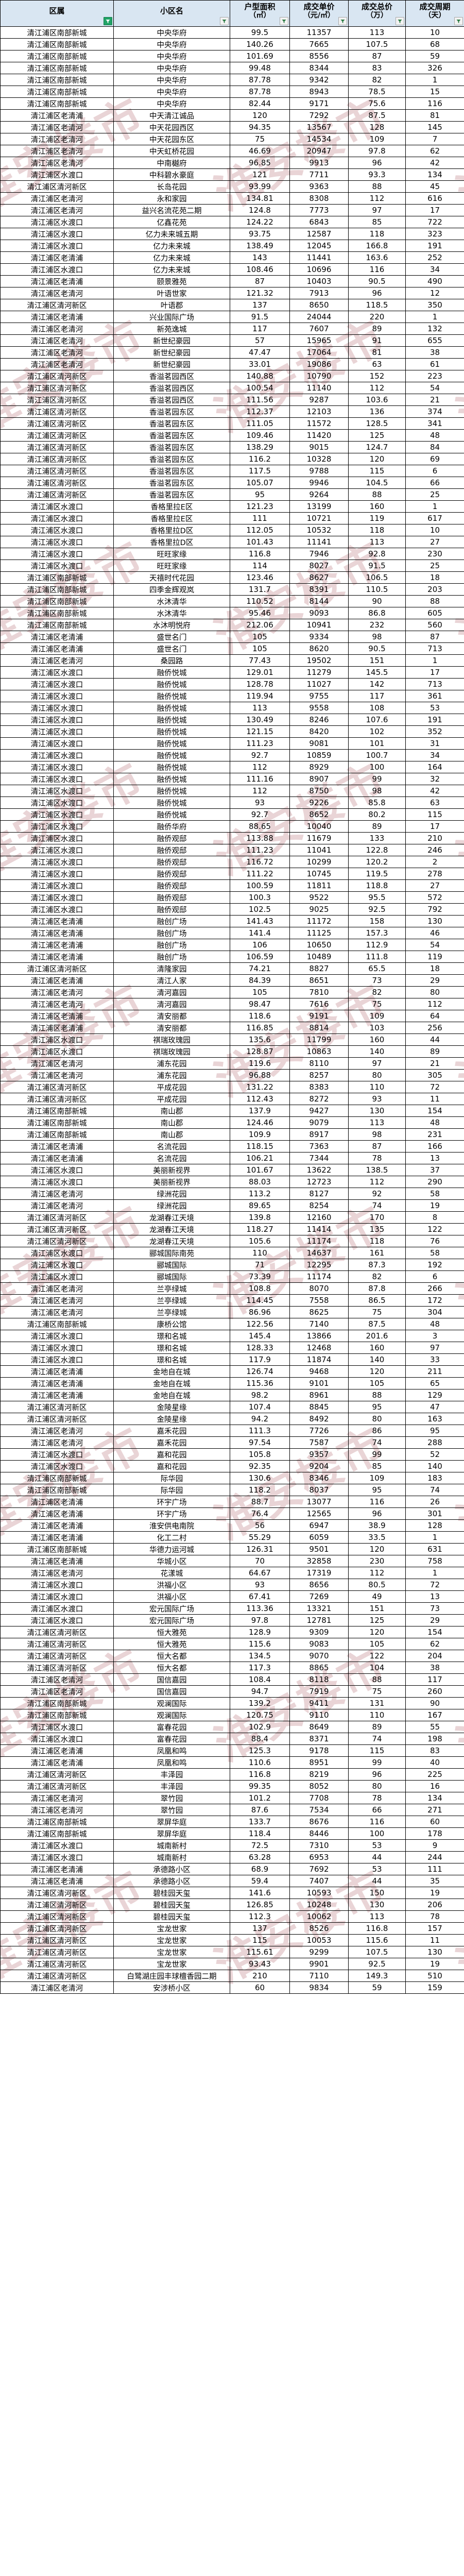  What do you see at coordinates (232, 566) in the screenshot?
I see `table-row: 清江浦区水渡口 旺旺家缘 114 8027 91.5 25` at bounding box center [232, 566].